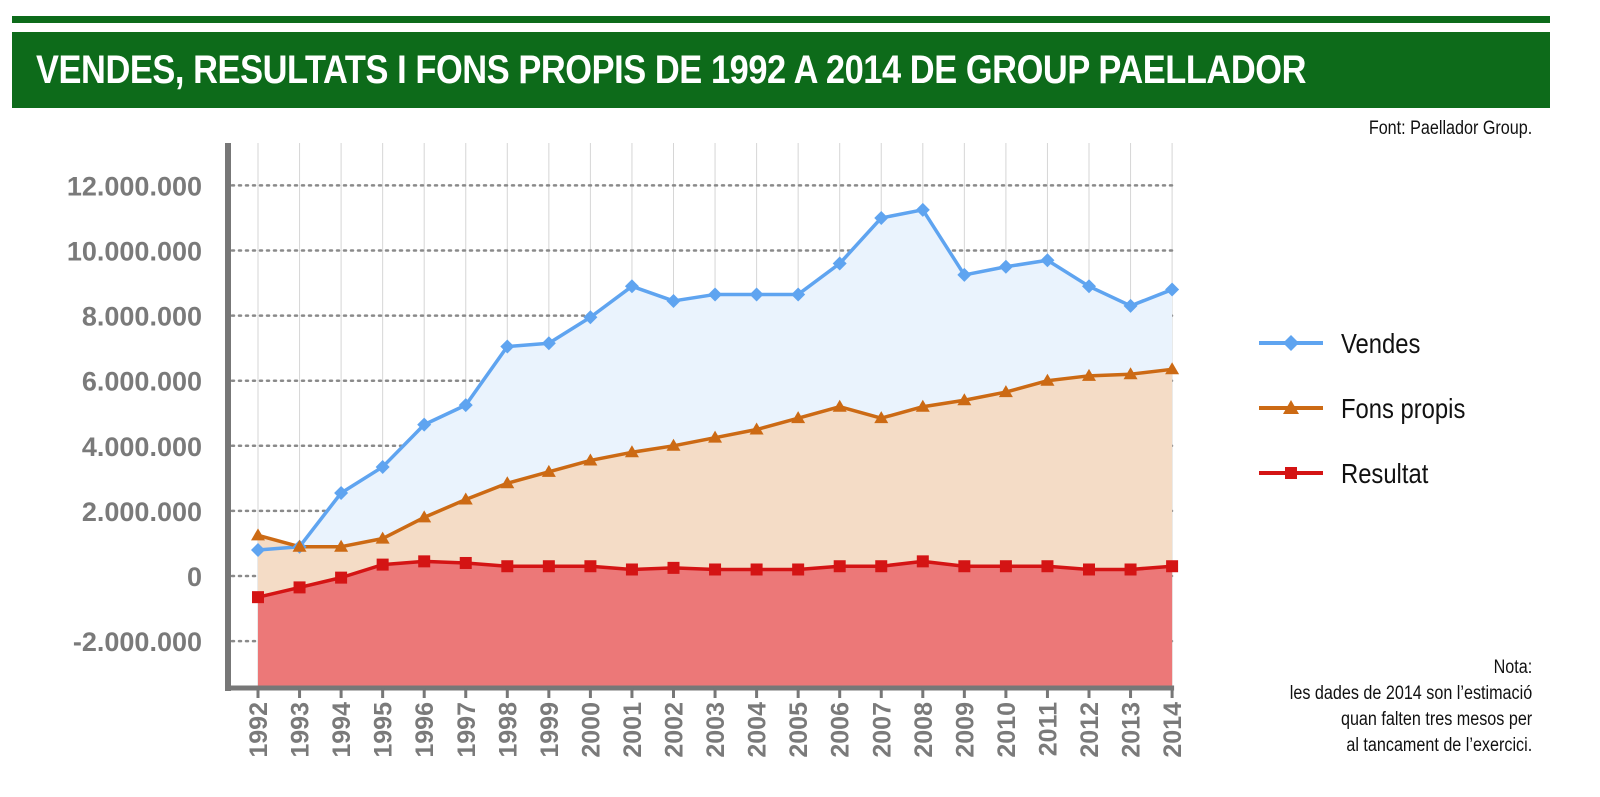 The image size is (1600, 797). What do you see at coordinates (137, 642) in the screenshot?
I see `y-tick-label: -2.000.000` at bounding box center [137, 642].